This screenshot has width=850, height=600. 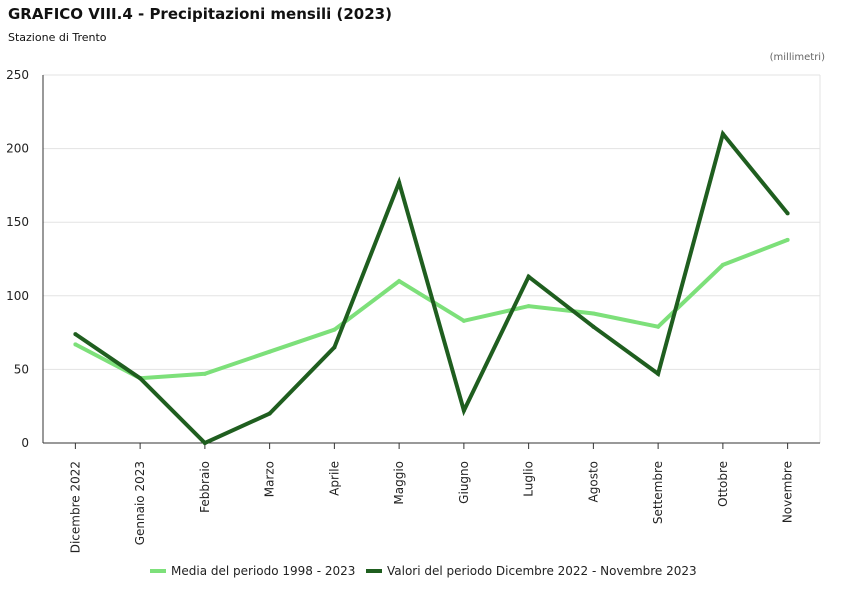 I want to click on x-tick-label: Gennaio 2023, so click(x=140, y=503).